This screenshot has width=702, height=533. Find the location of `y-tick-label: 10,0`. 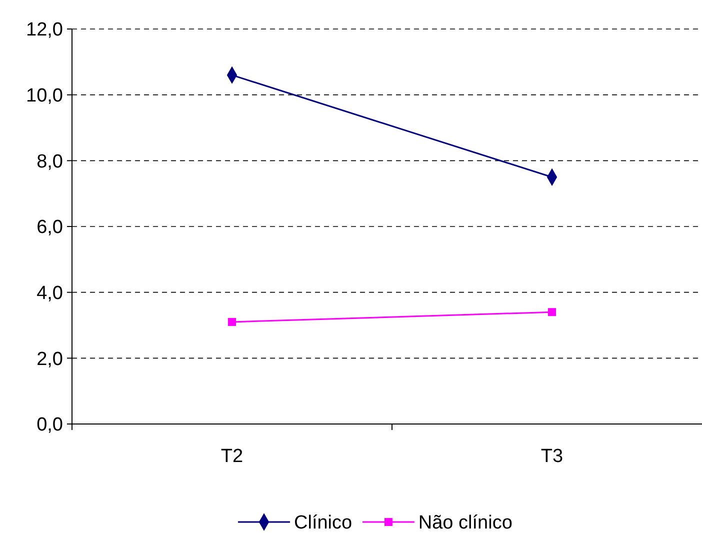

y-tick-label: 10,0 is located at coordinates (44, 95).